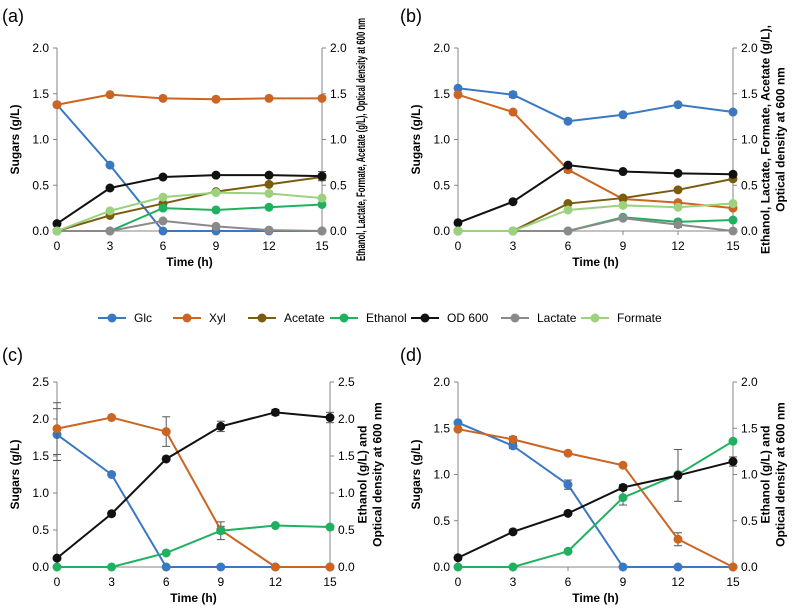 This screenshot has width=797, height=614. Describe the element at coordinates (441, 428) in the screenshot. I see `y-tick-label: 1.5` at that location.